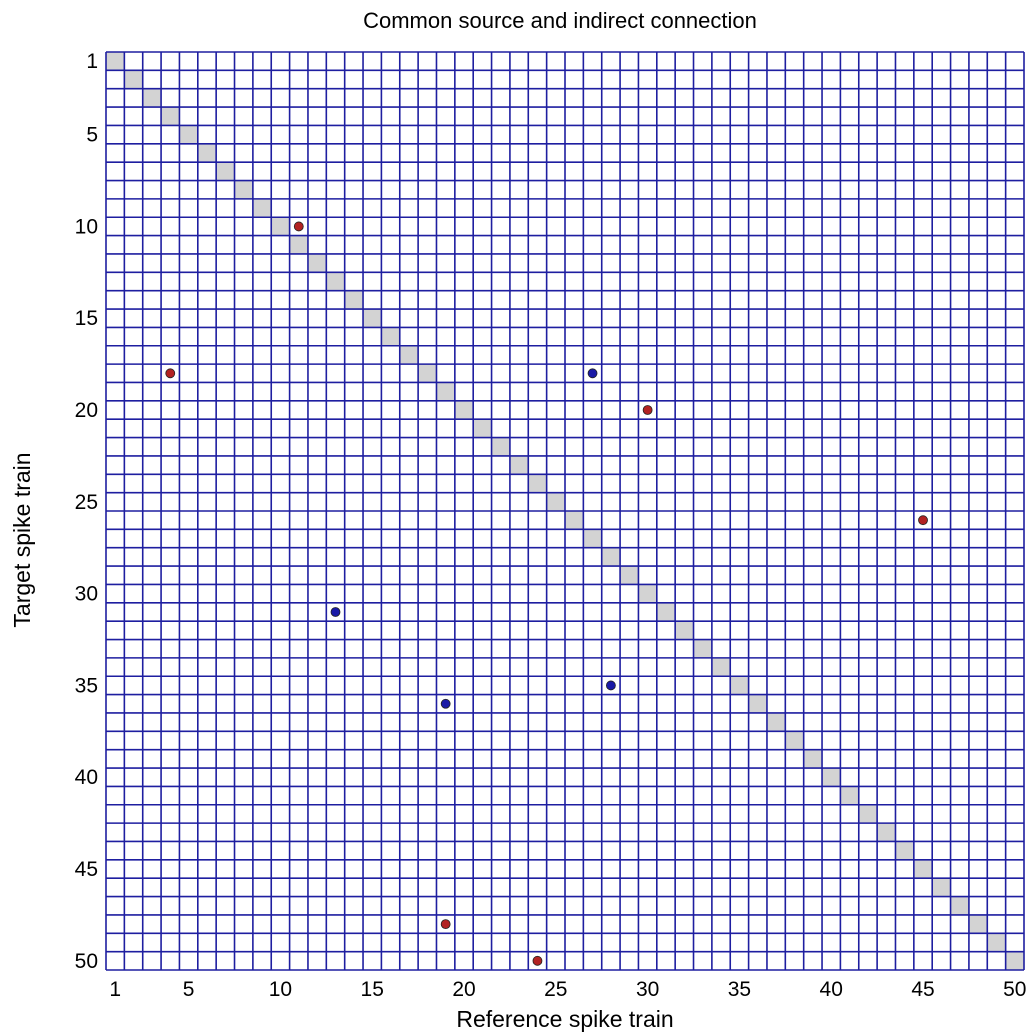  What do you see at coordinates (86, 410) in the screenshot?
I see `y-tick-label: 20` at bounding box center [86, 410].